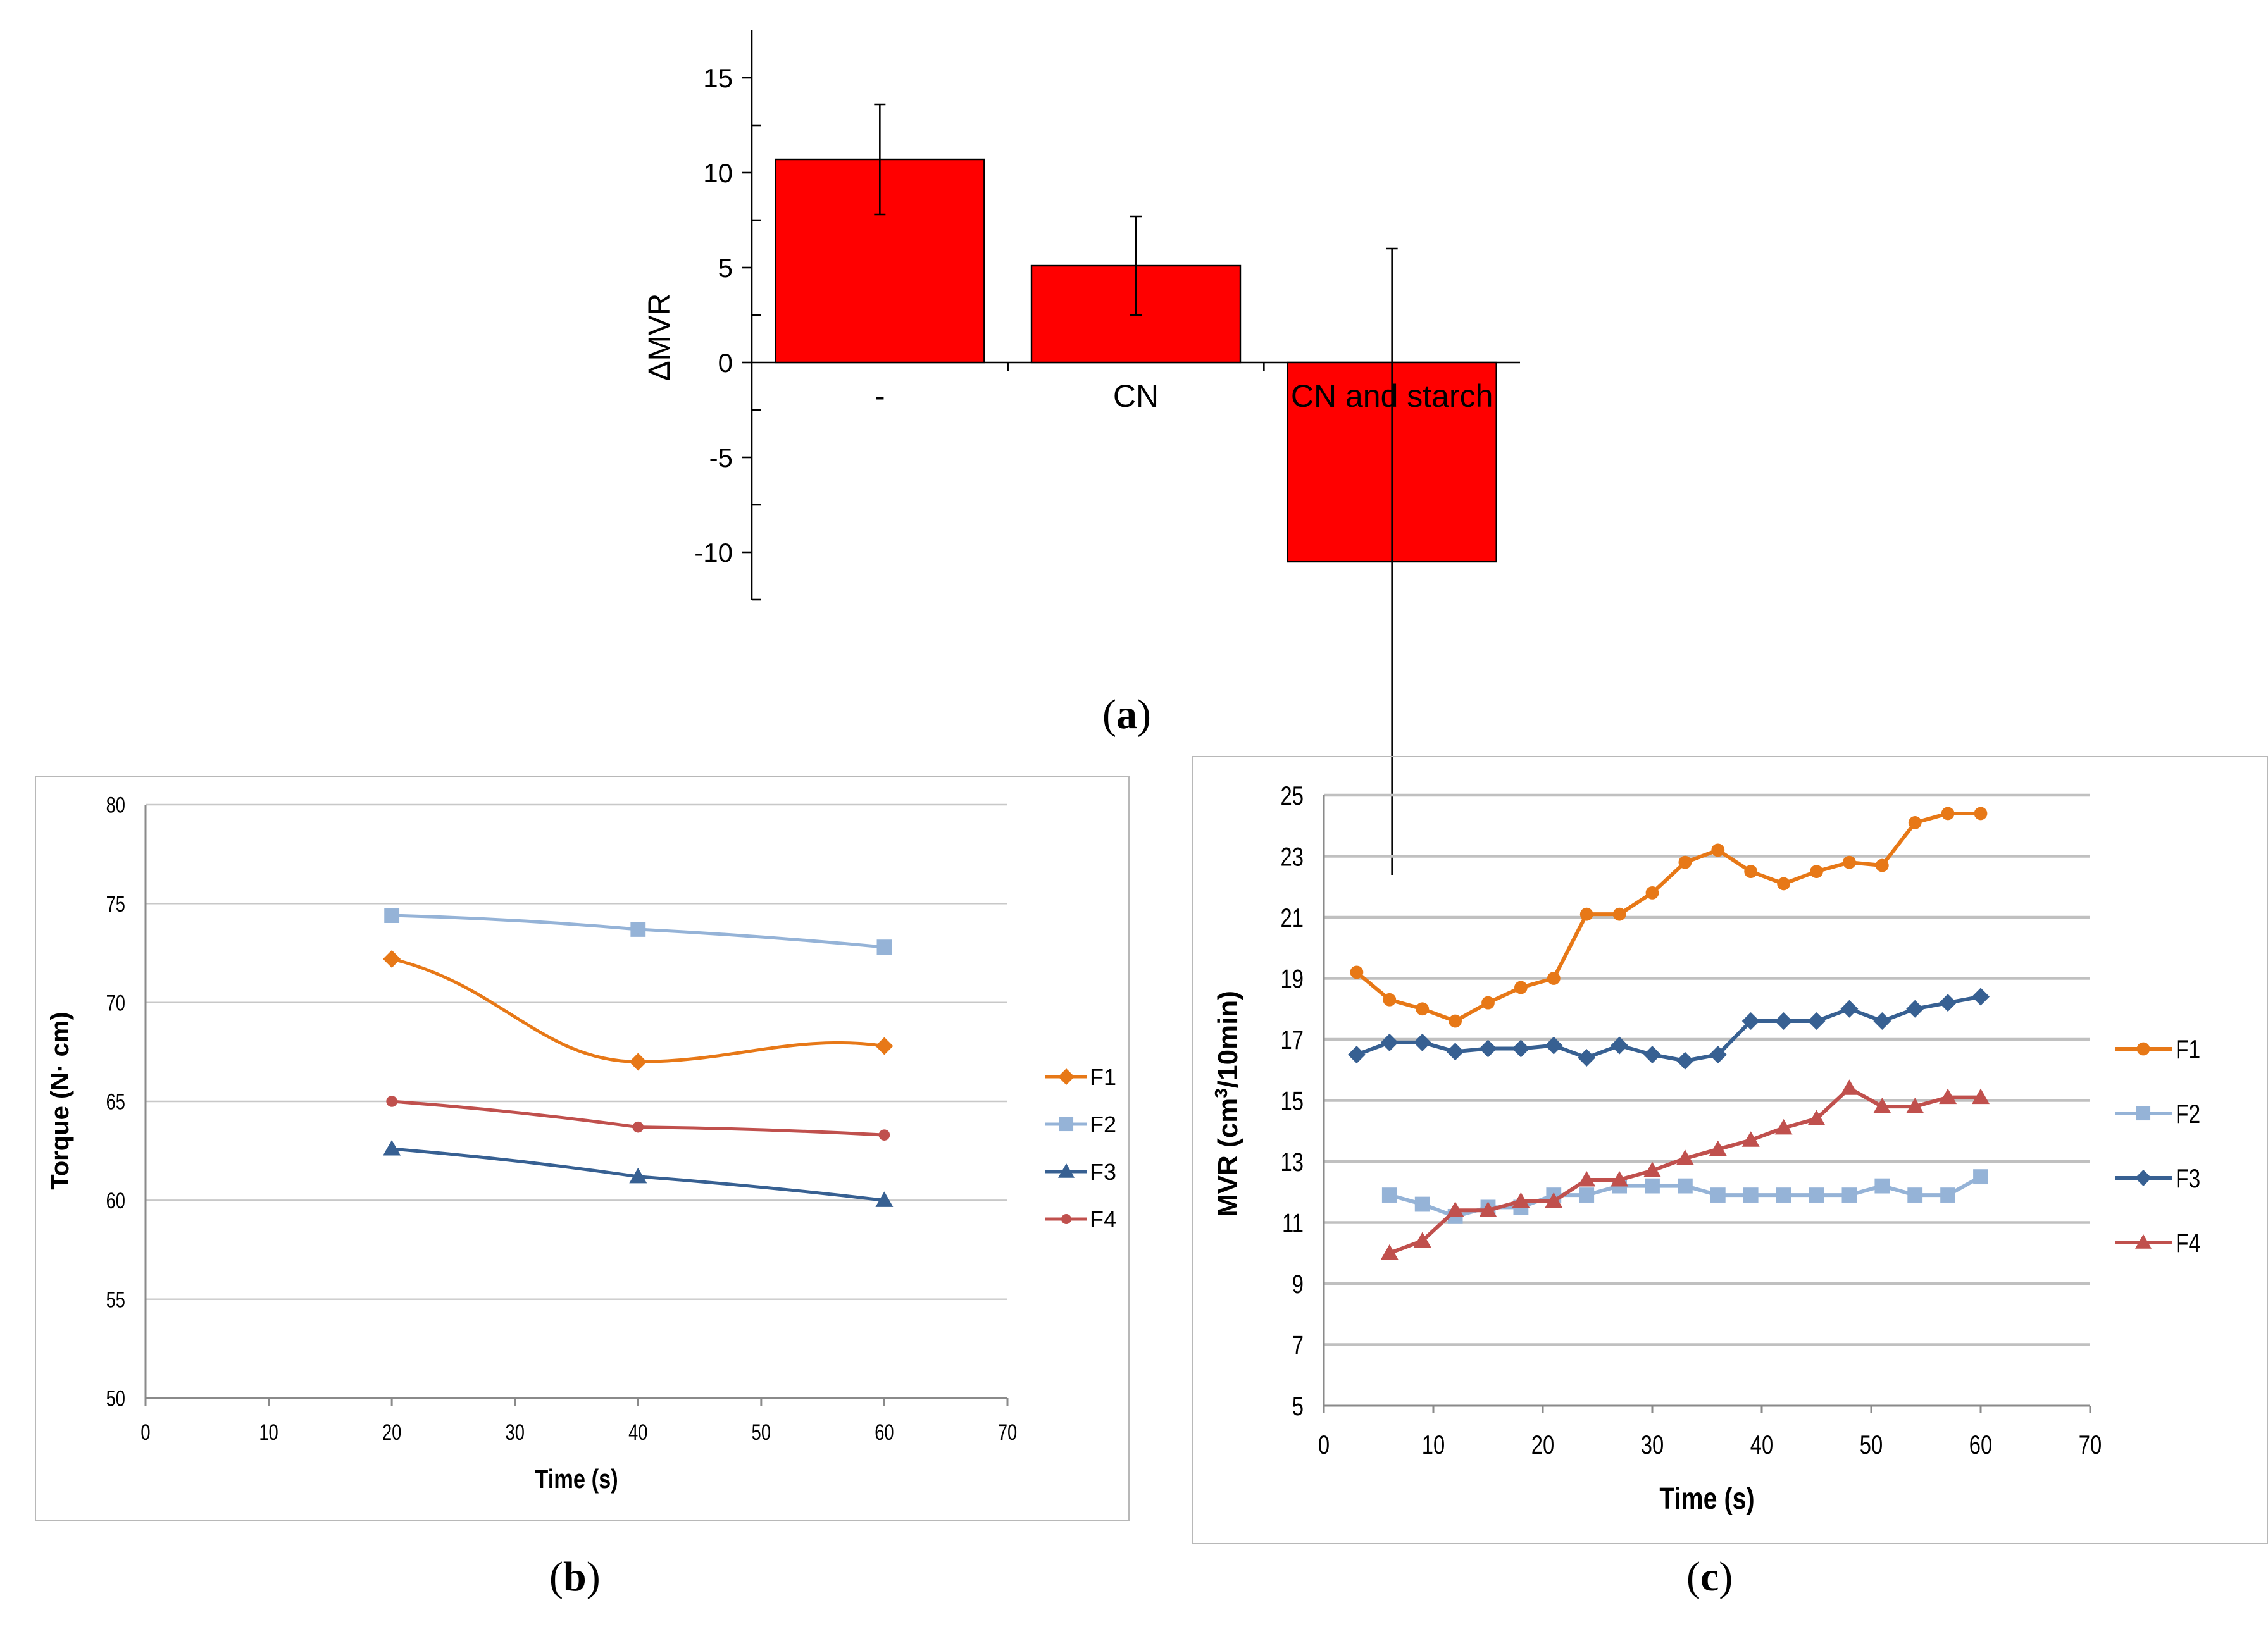 Image resolution: width=2268 pixels, height=1629 pixels. What do you see at coordinates (1709, 1577) in the screenshot?
I see `panel-label-c: (c)` at bounding box center [1709, 1577].